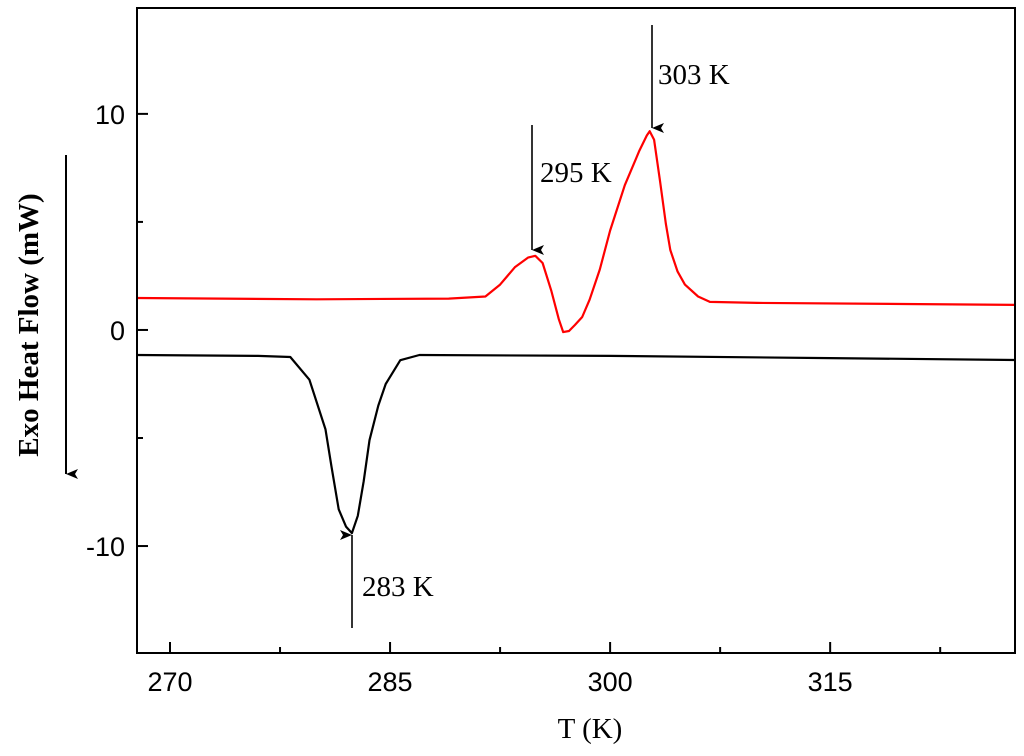  I want to click on y-tick-label: 0, so click(117, 331).